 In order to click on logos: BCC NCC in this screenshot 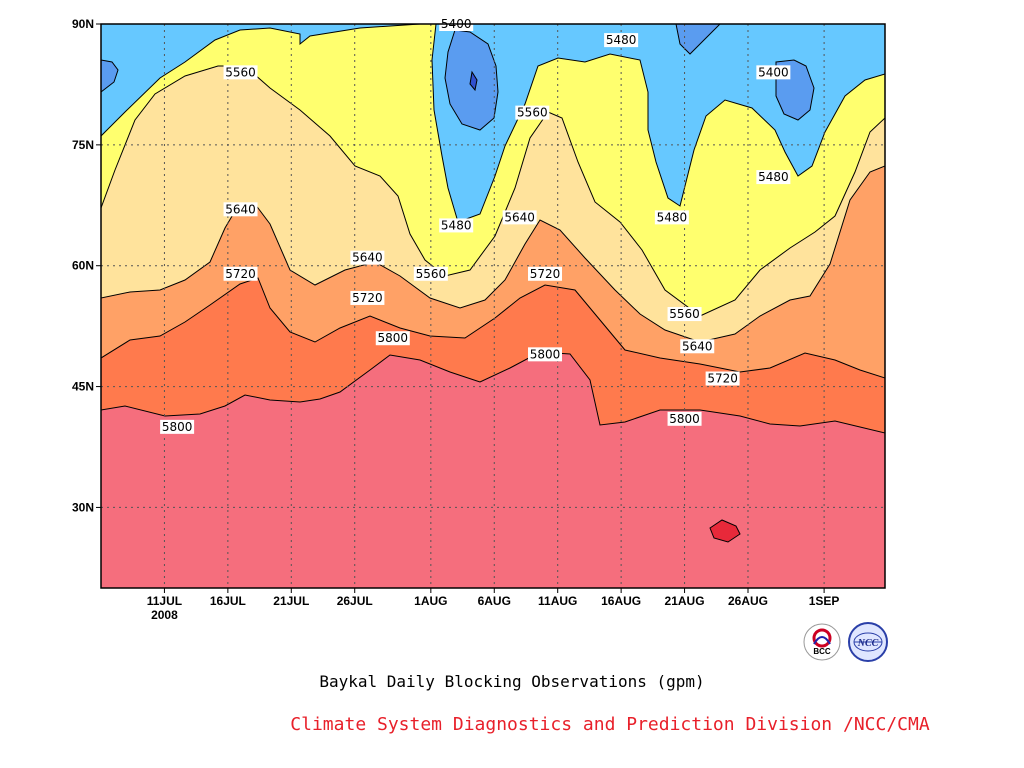, I will do `click(850, 644)`.